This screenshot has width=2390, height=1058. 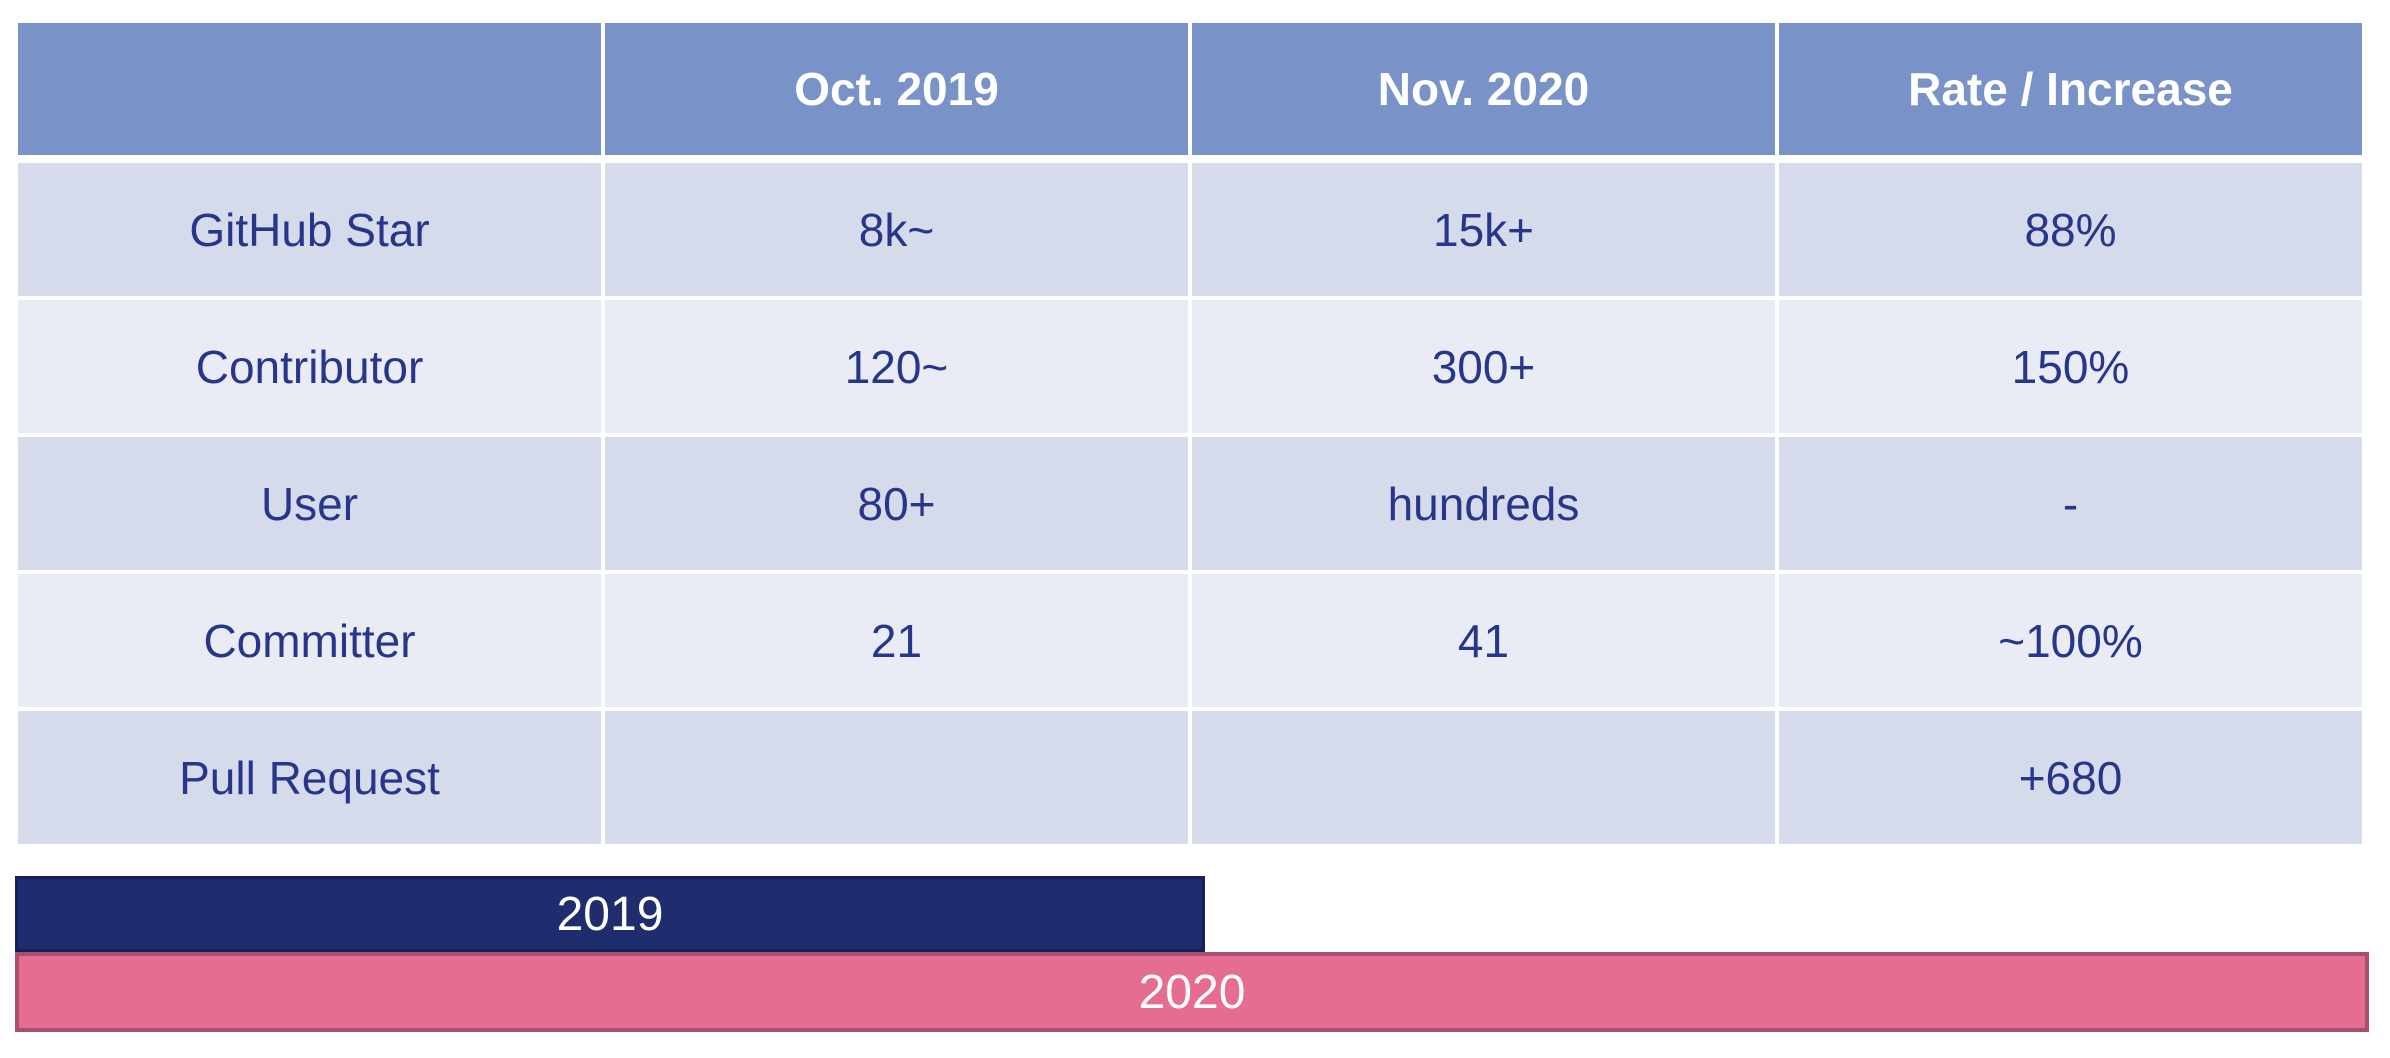 What do you see at coordinates (309, 640) in the screenshot?
I see `row-label: Committer` at bounding box center [309, 640].